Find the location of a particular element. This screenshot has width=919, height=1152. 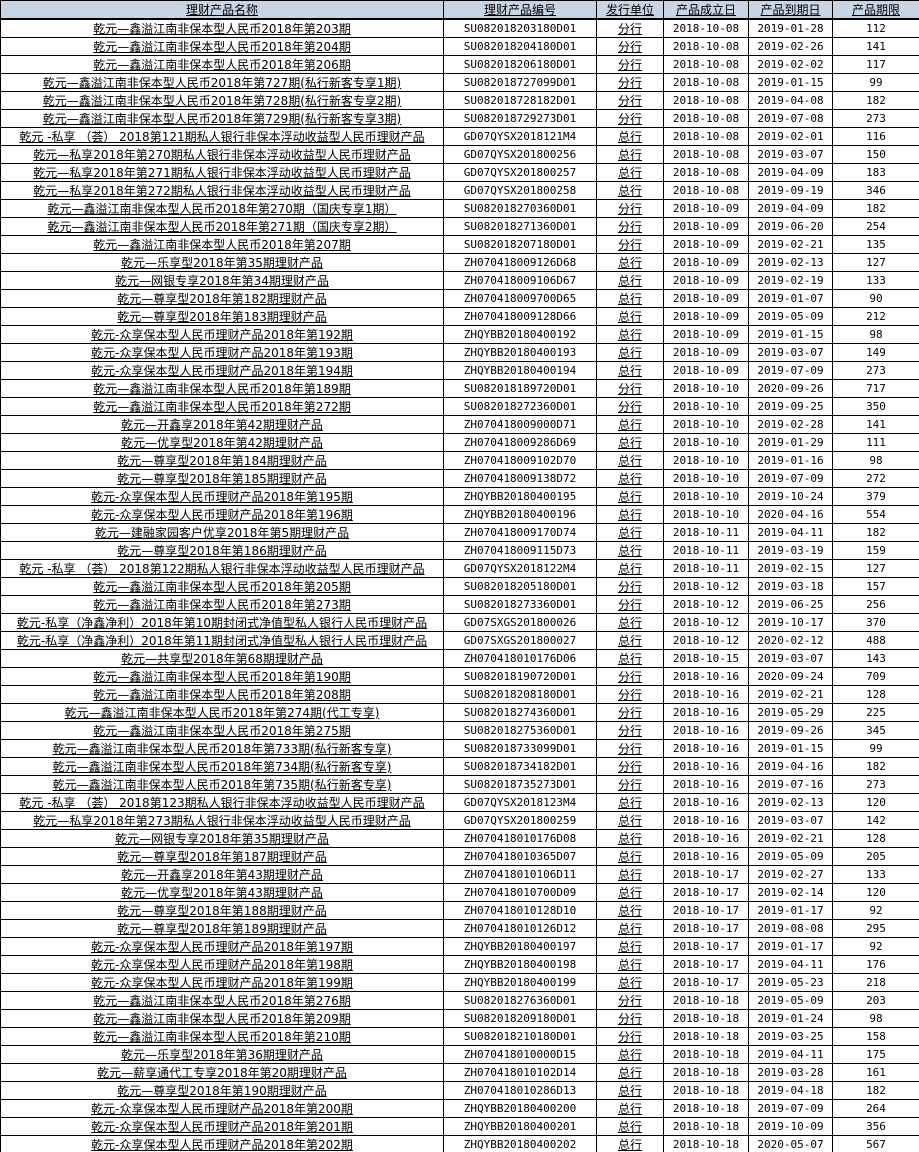

term-cell: 273 is located at coordinates (875, 784).